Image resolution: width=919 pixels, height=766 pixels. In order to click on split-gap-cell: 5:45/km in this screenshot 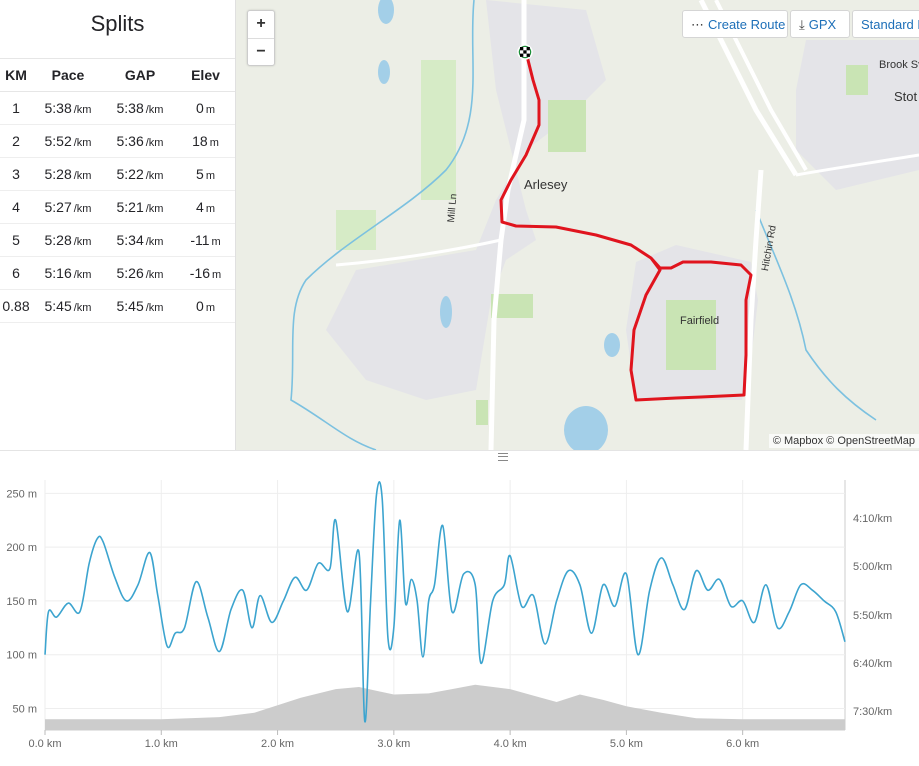, I will do `click(140, 306)`.